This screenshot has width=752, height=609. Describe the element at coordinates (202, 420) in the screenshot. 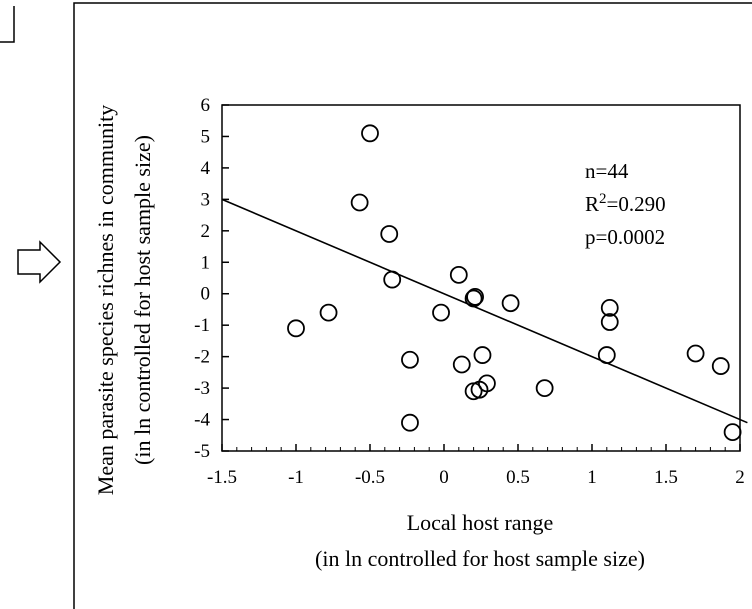

I see `y-tick-label: -4` at that location.